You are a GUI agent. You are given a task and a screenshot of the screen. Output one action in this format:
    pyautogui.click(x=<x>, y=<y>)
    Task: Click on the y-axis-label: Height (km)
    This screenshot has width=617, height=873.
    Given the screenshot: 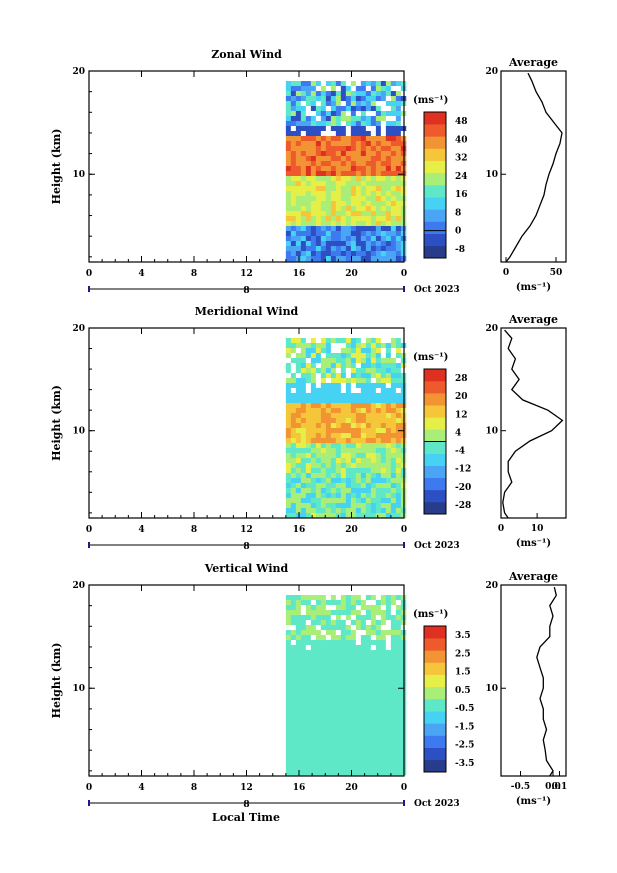 What is the action you would take?
    pyautogui.click(x=56, y=681)
    